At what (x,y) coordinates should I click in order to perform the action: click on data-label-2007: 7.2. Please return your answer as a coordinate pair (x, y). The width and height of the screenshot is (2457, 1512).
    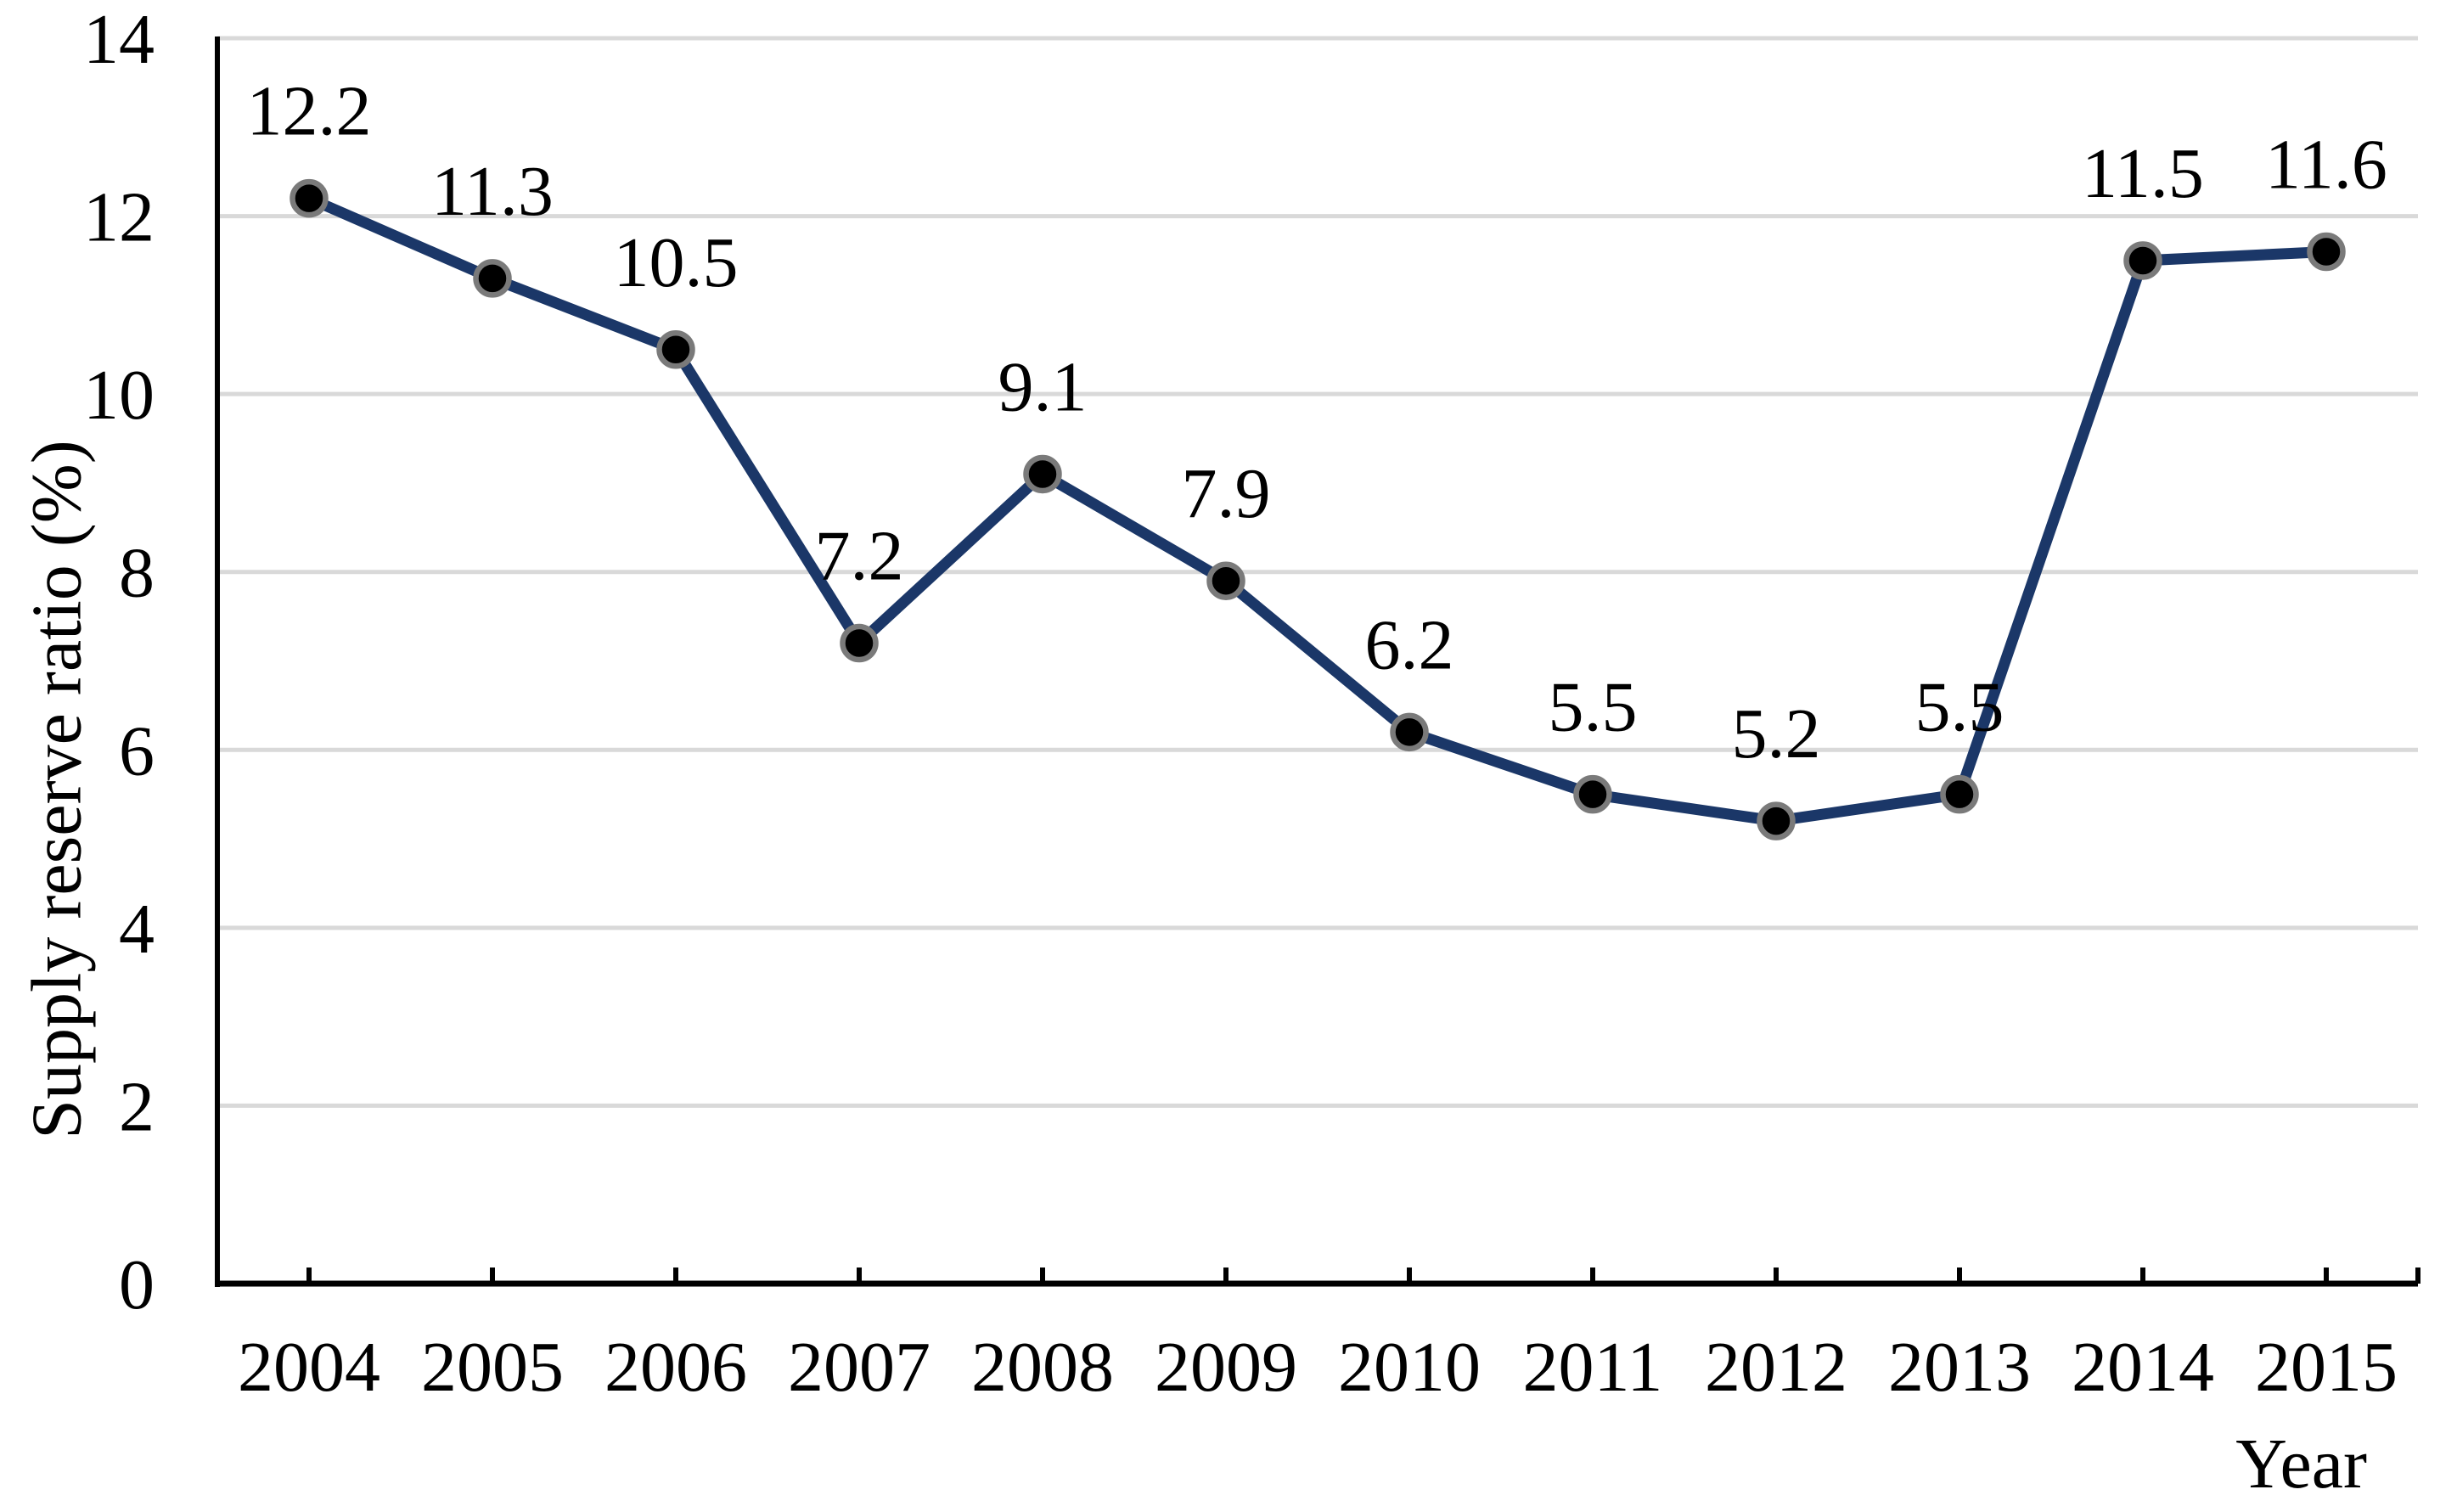
    Looking at the image, I should click on (859, 556).